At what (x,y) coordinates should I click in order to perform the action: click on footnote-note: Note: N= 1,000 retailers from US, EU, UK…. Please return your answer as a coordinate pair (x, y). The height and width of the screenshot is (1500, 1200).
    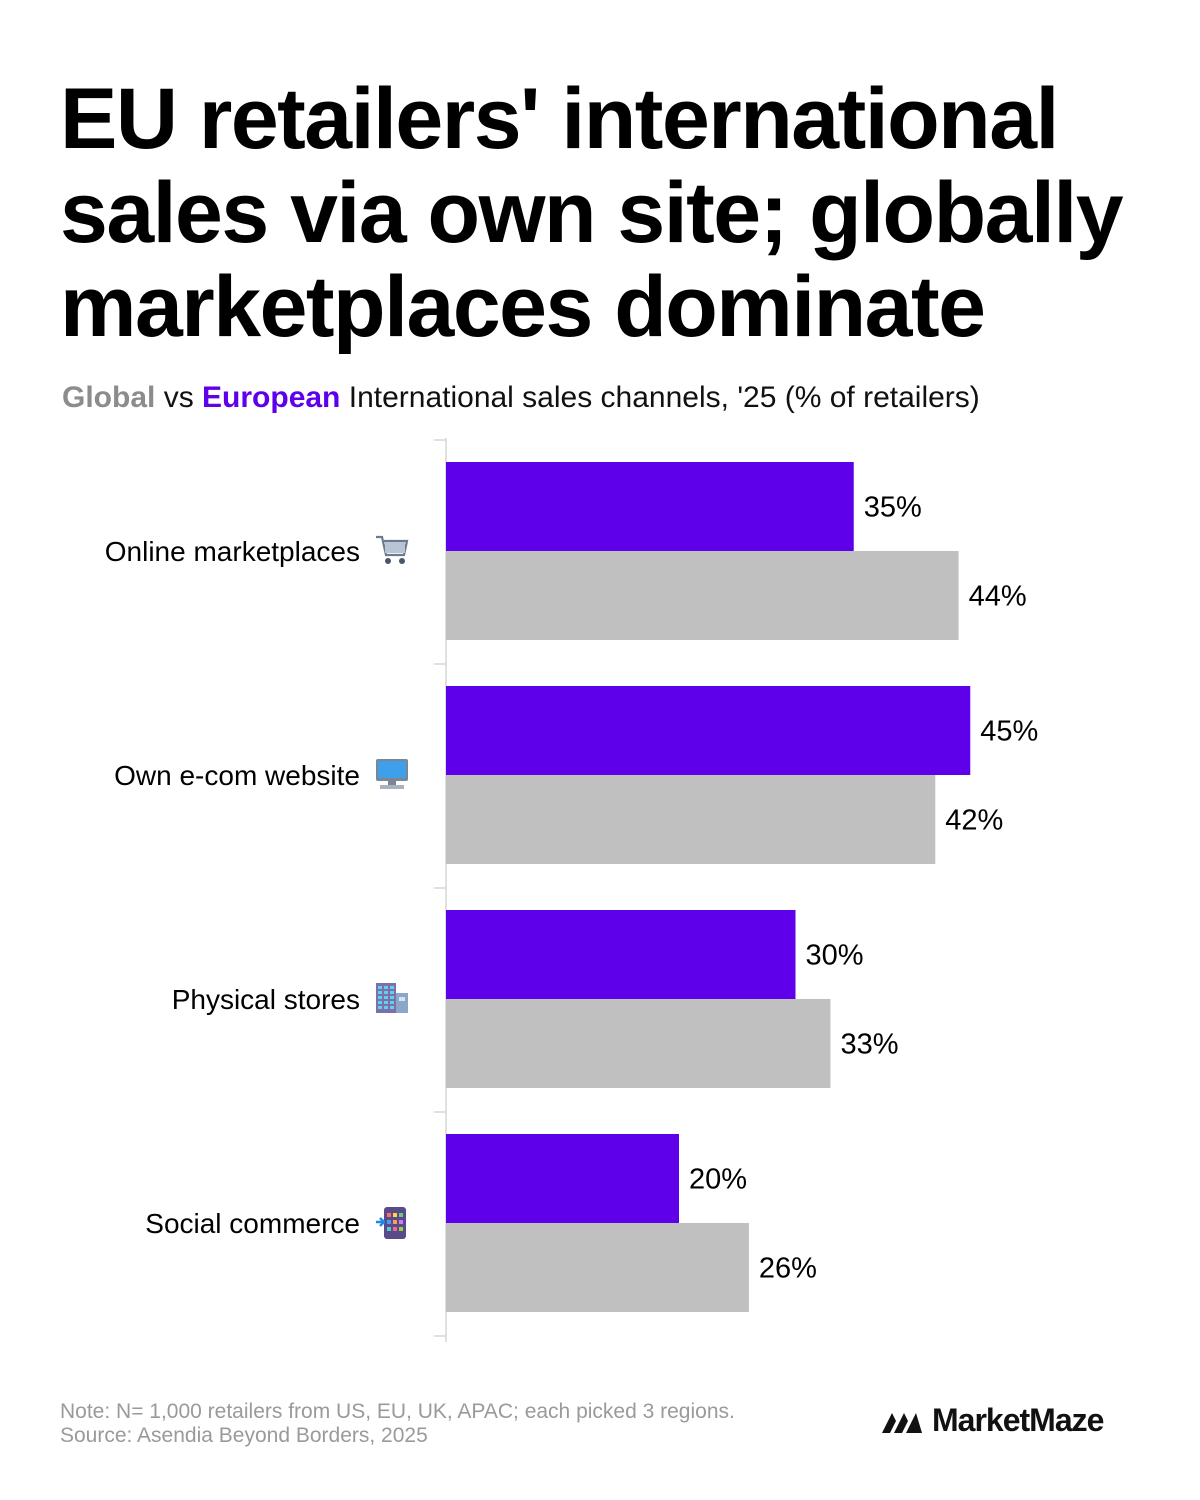
    Looking at the image, I should click on (397, 1411).